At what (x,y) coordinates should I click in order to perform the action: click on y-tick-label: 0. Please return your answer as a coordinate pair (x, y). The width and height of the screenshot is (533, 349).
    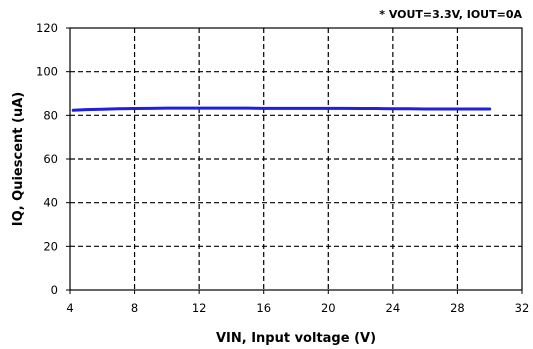
    Looking at the image, I should click on (54, 290).